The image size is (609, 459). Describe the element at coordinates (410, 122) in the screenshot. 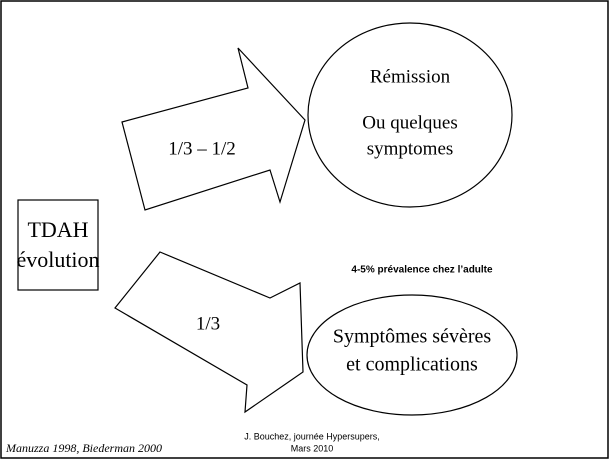

I see `outcome-label: Ou quelques` at that location.